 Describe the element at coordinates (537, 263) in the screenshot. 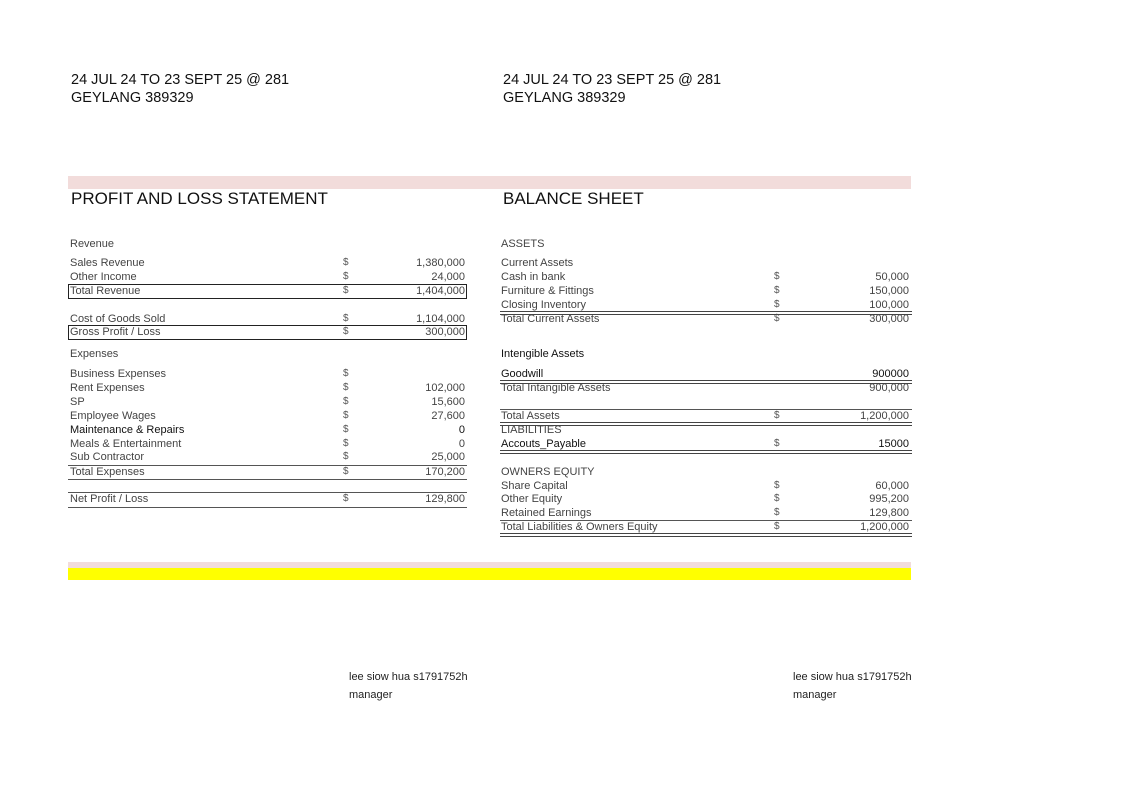

I see `row-label: Current Assets` at that location.